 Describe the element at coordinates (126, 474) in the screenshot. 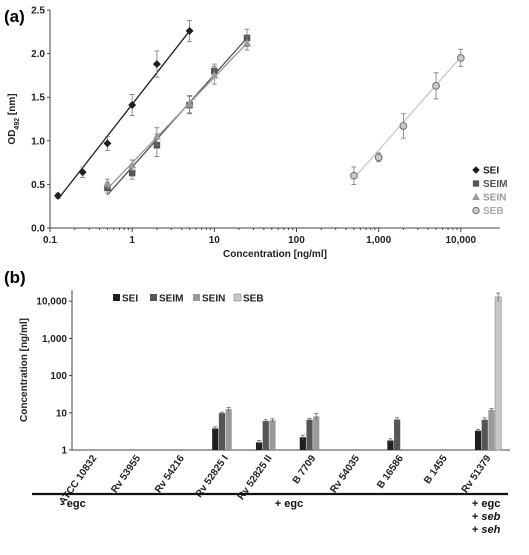

I see `category-label: Rv 53955` at that location.